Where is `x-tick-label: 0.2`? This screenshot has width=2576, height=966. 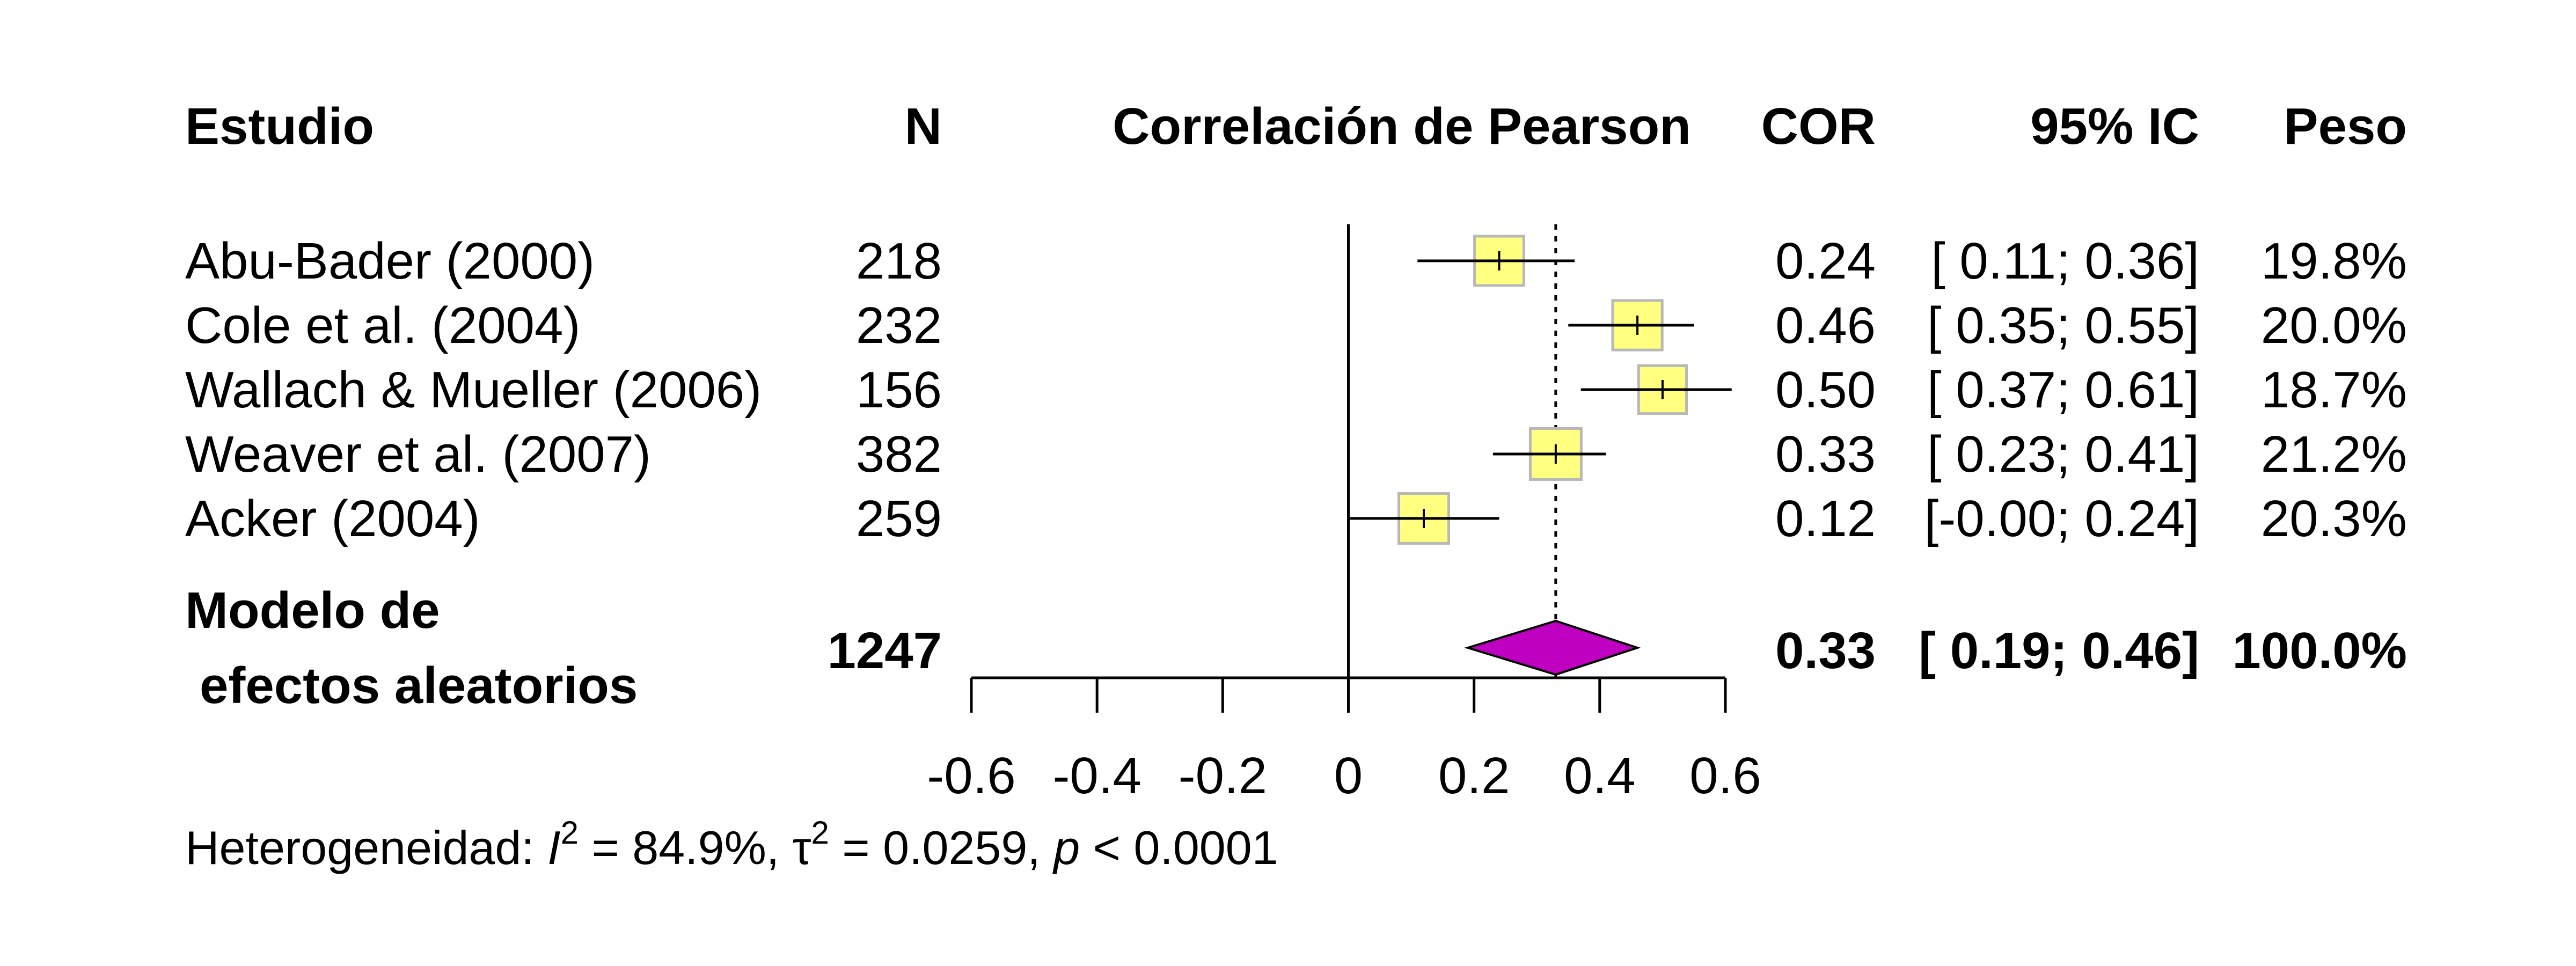
x-tick-label: 0.2 is located at coordinates (1474, 775).